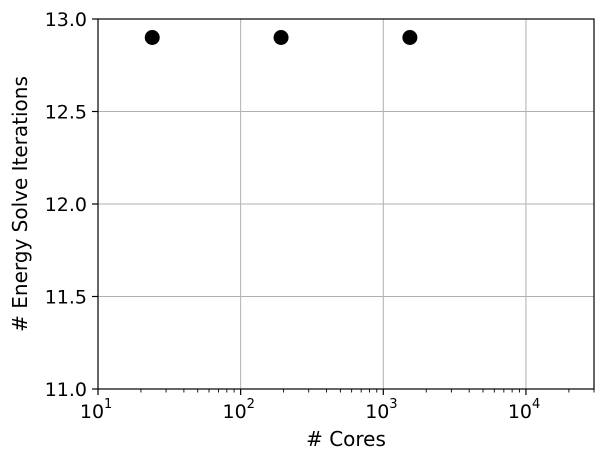 The width and height of the screenshot is (603, 462). Describe the element at coordinates (66, 390) in the screenshot. I see `y-tick-label: 11.0` at that location.